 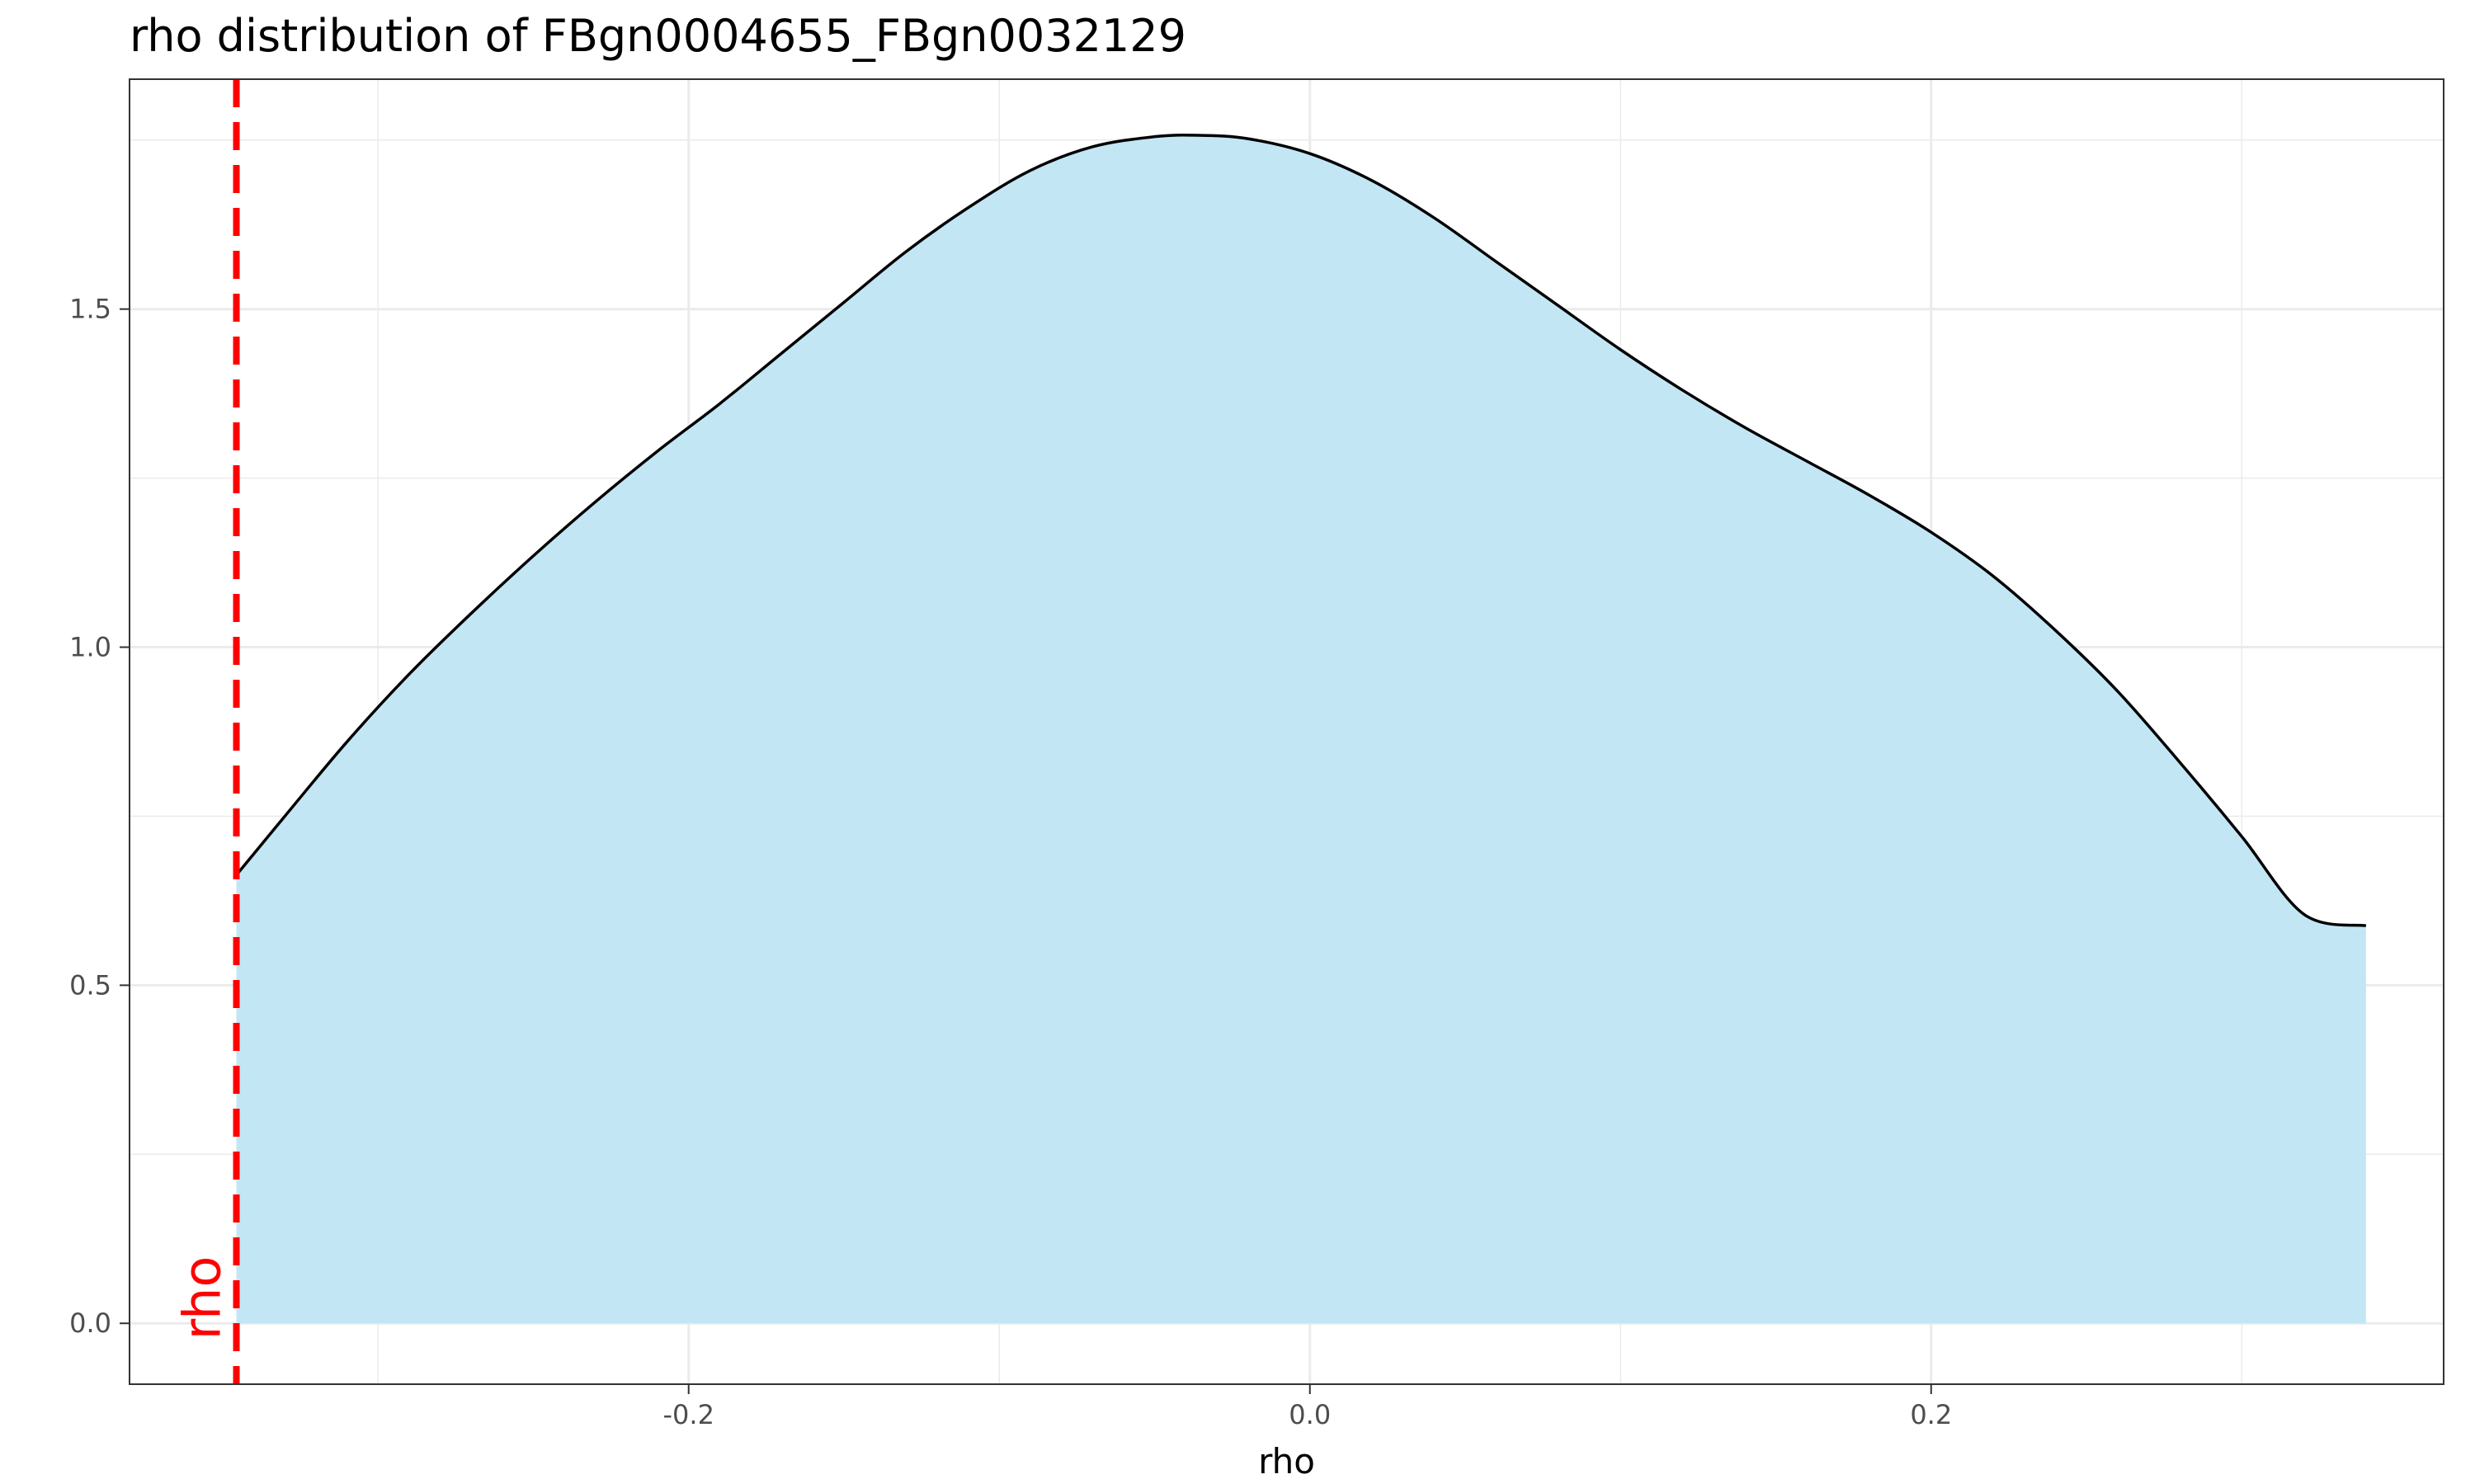 I want to click on y-tick-label: 0.0, so click(x=90, y=1323).